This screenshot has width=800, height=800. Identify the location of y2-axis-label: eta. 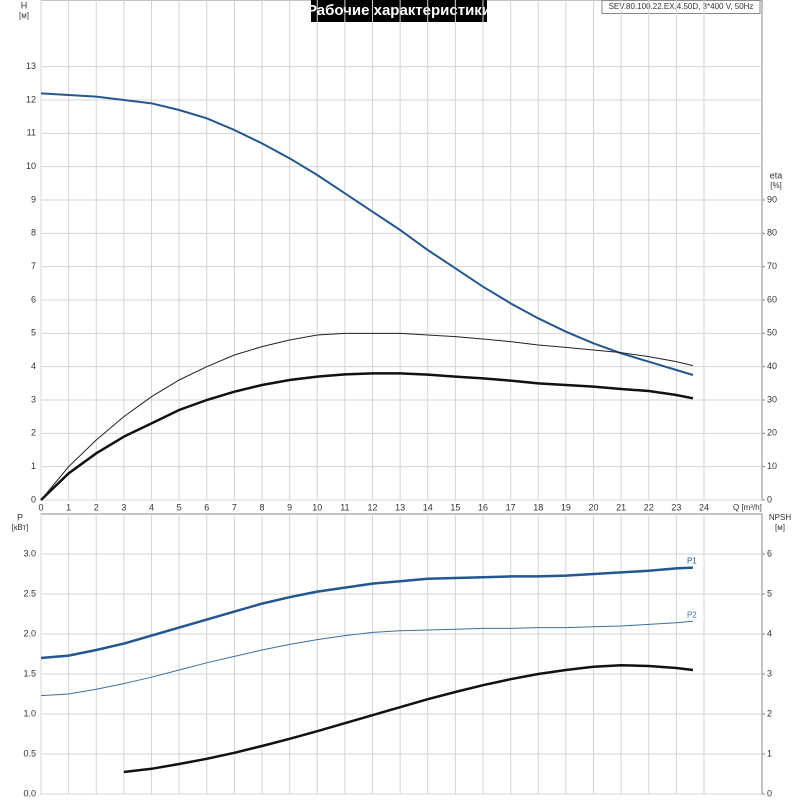
(776, 175).